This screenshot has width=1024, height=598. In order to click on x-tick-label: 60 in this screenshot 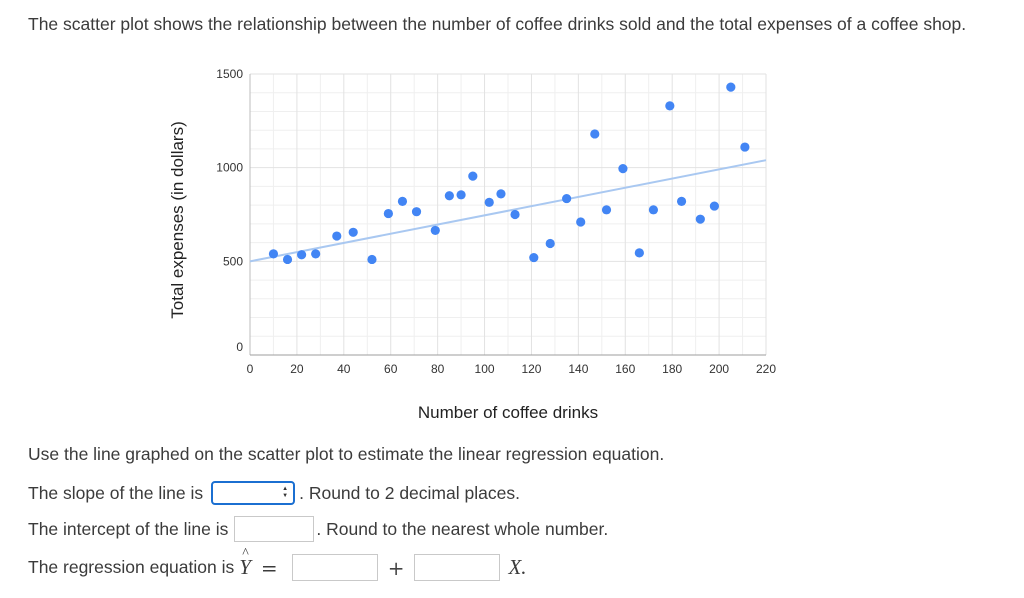, I will do `click(391, 369)`.